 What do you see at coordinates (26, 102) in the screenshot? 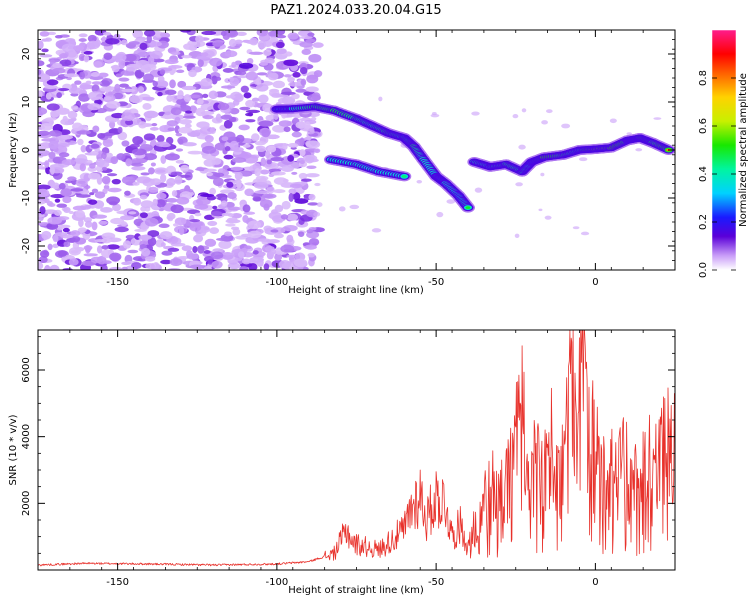
I see `y-tick-label: 10` at bounding box center [26, 102].